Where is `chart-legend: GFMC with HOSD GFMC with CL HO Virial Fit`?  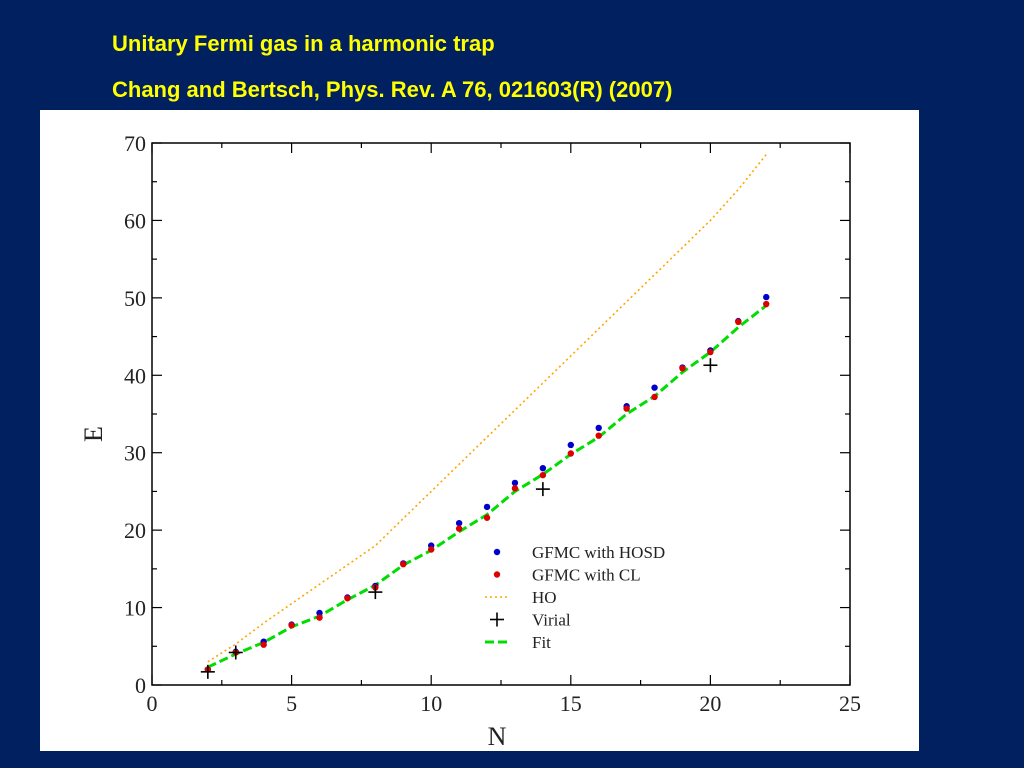
chart-legend: GFMC with HOSD GFMC with CL HO Virial Fit is located at coordinates (575, 597).